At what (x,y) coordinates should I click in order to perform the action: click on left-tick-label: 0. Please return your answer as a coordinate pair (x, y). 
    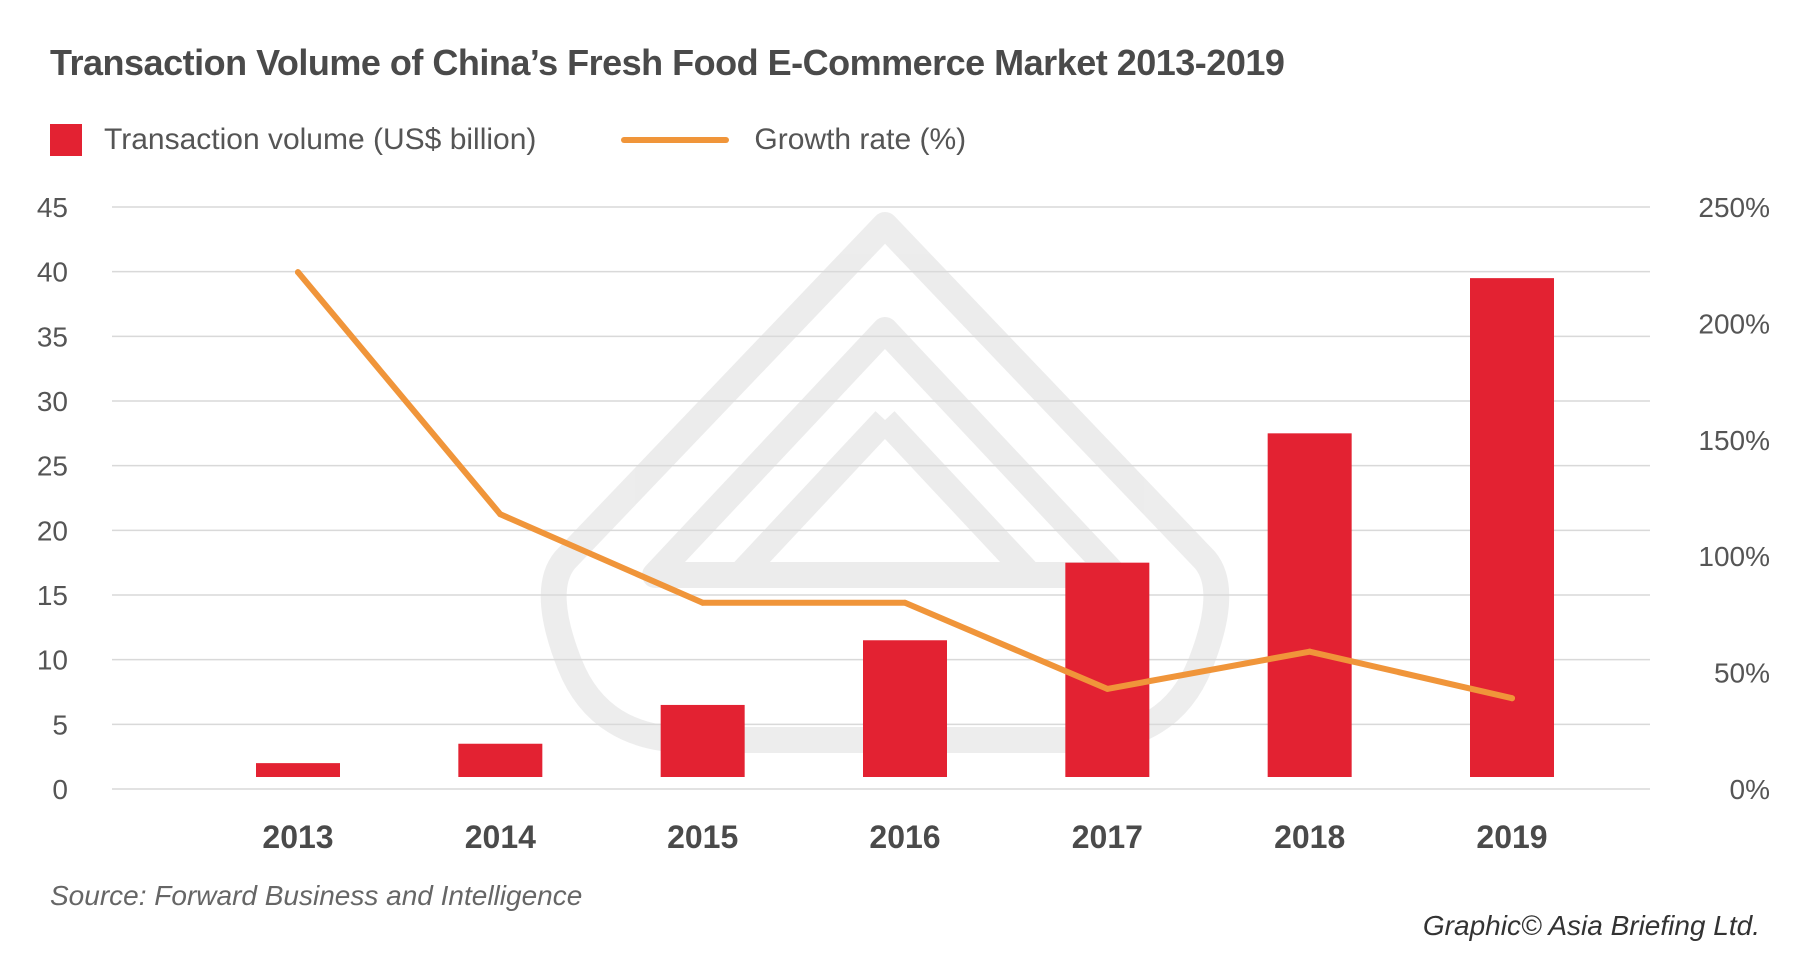
    Looking at the image, I should click on (60, 789).